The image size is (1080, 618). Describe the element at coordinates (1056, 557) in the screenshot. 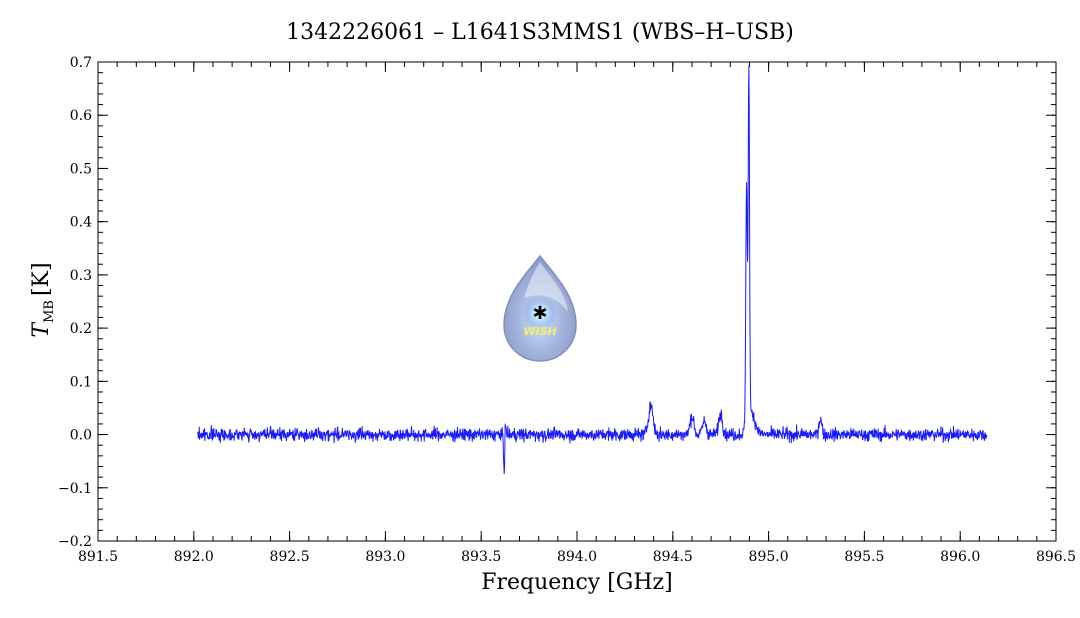

I see `x-tick-label: 896.5` at that location.